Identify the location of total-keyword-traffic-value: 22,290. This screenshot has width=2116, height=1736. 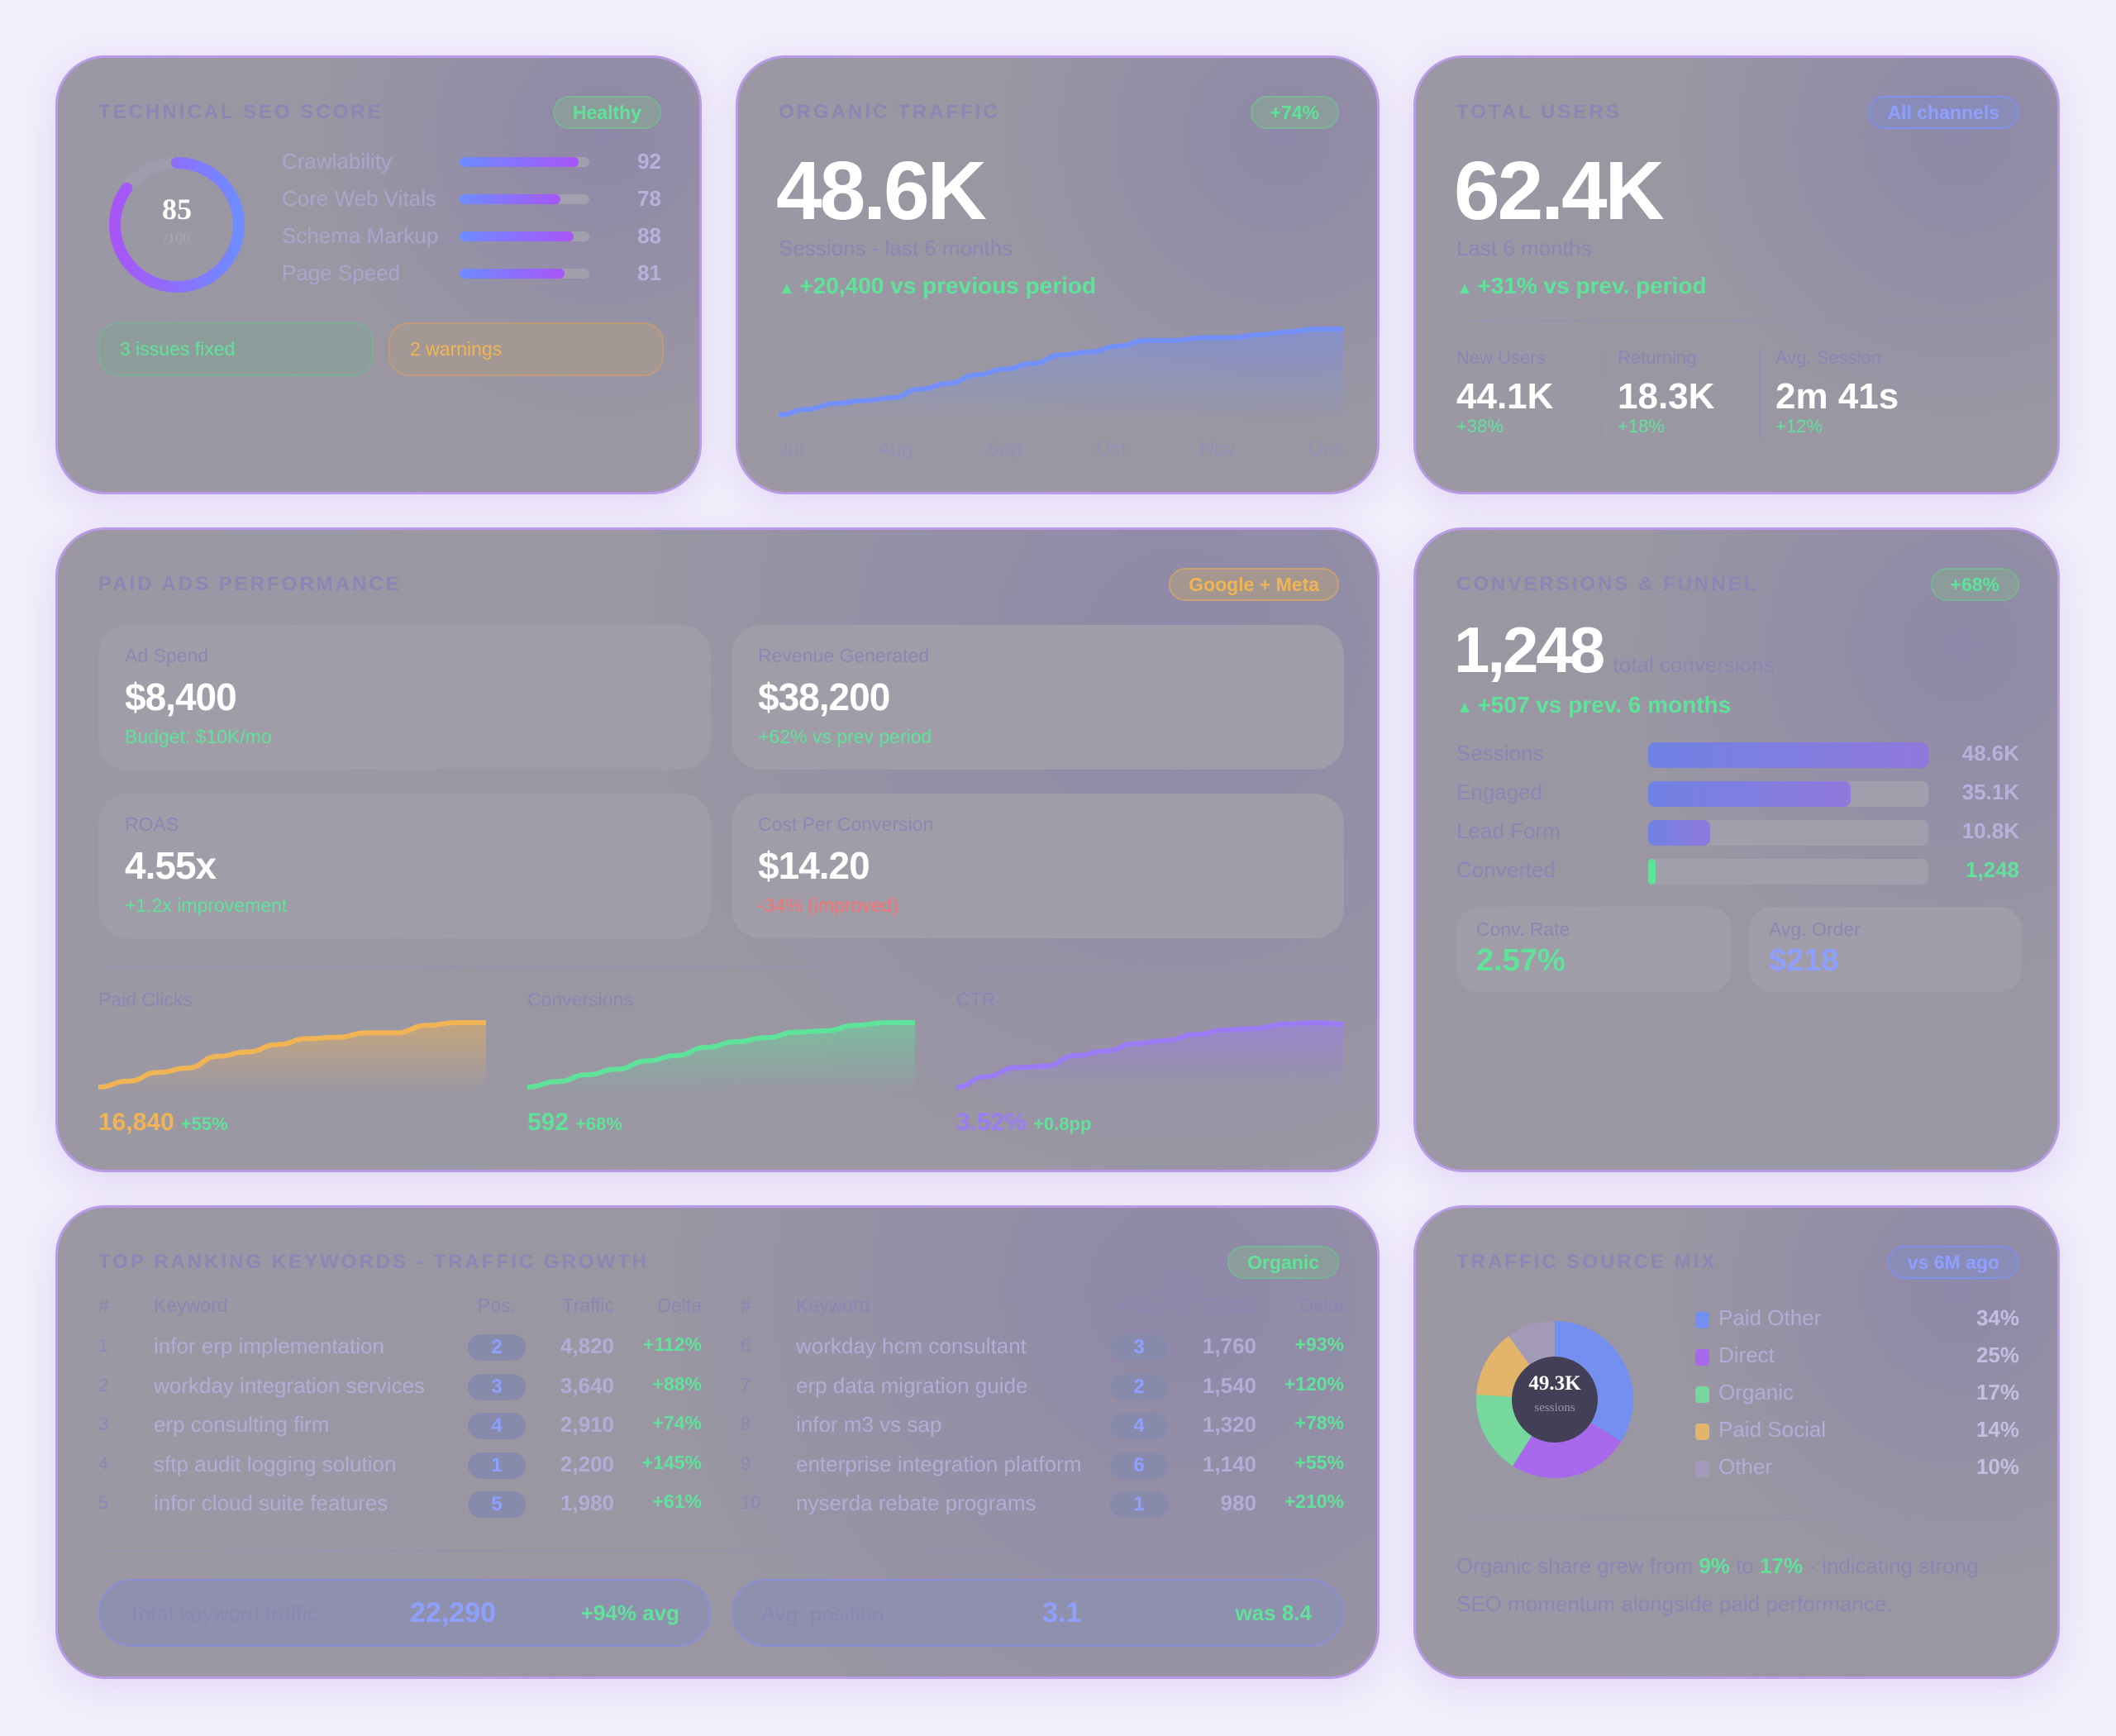
(453, 1613).